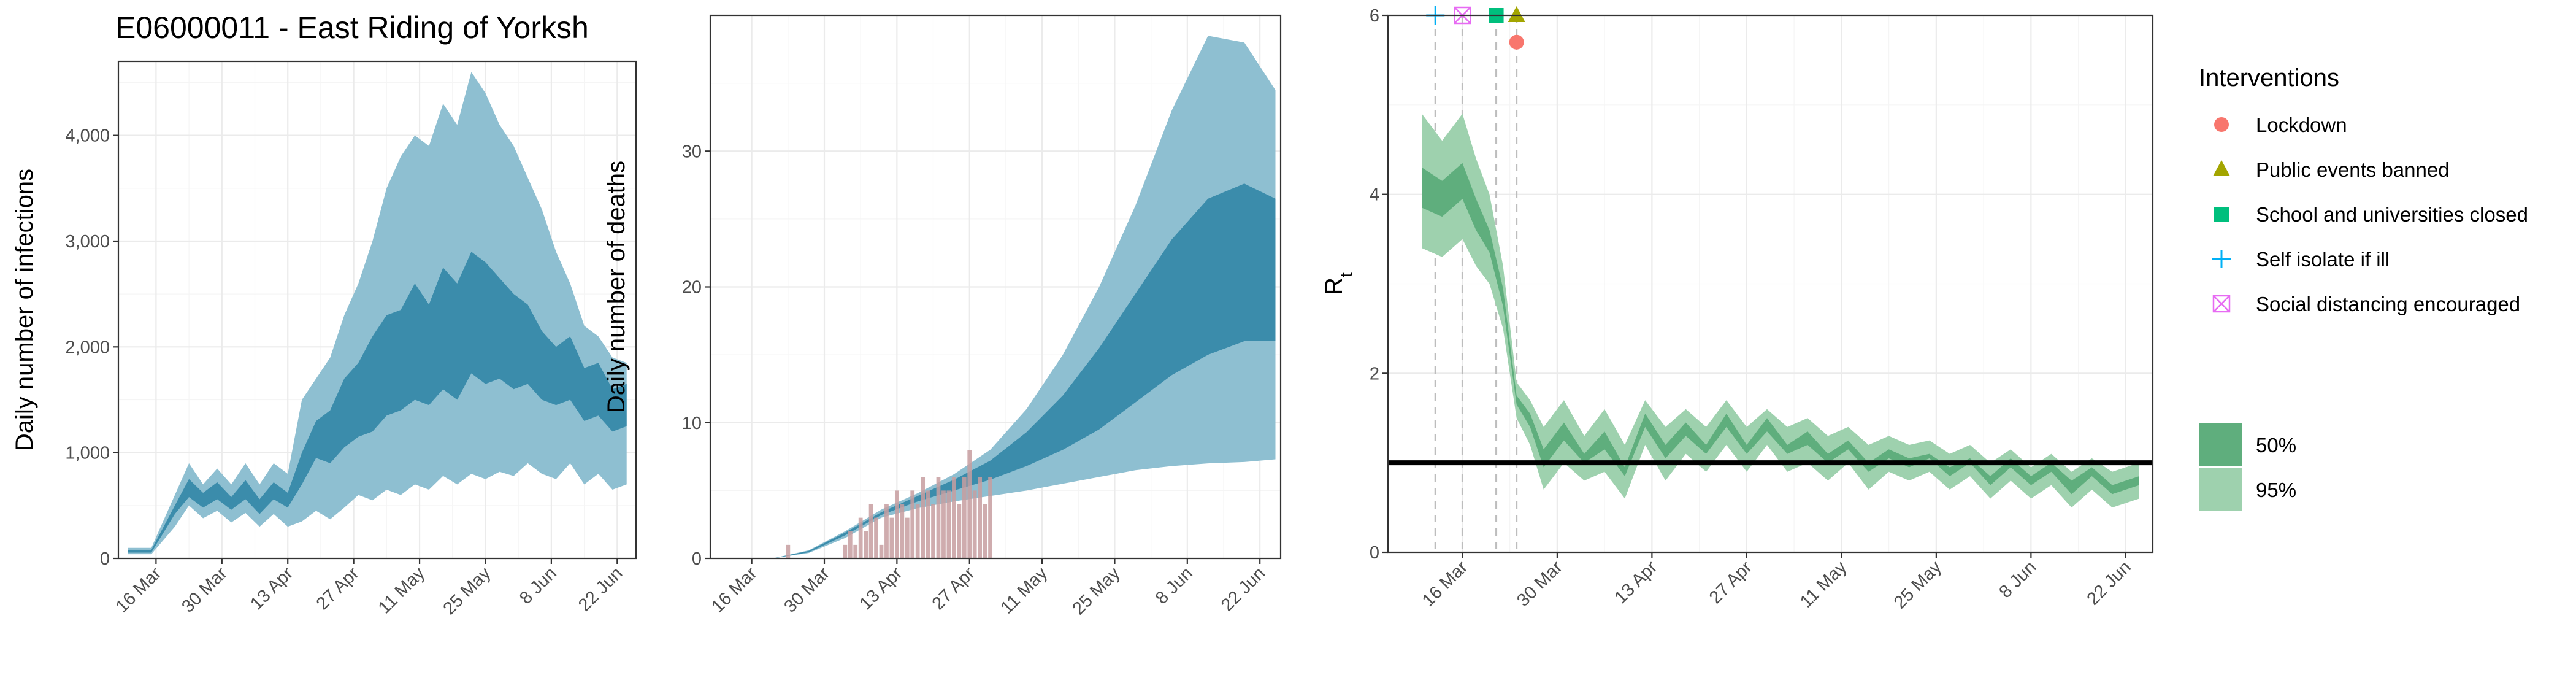 The image size is (2576, 683). Describe the element at coordinates (692, 424) in the screenshot. I see `y-tick-label: 10` at that location.